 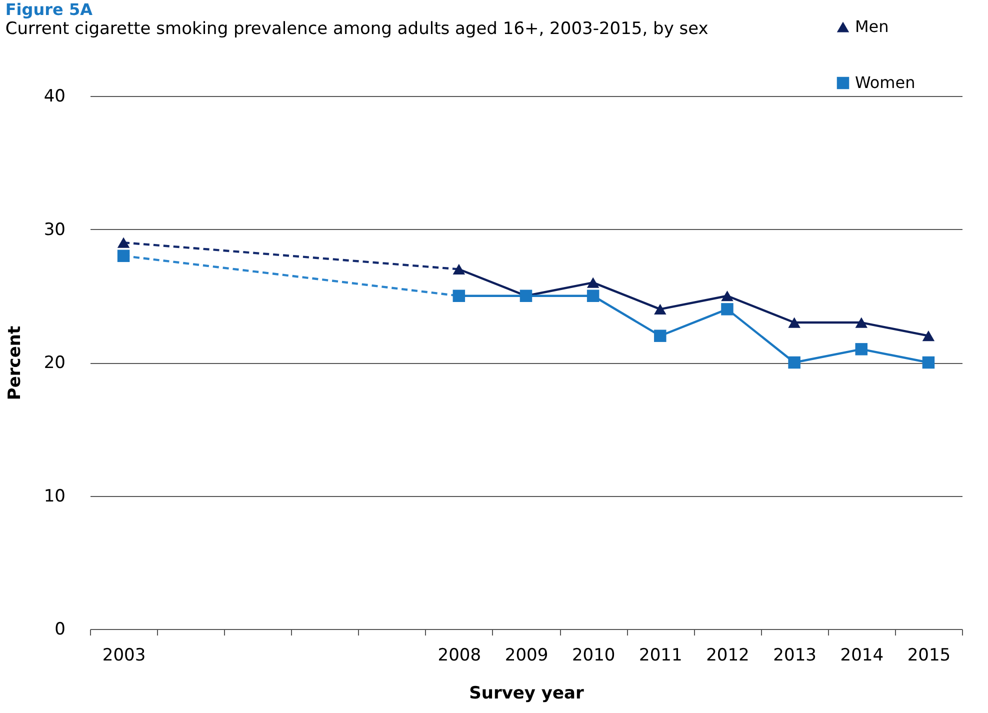 What do you see at coordinates (794, 656) in the screenshot?
I see `x-tick-label: 2013` at bounding box center [794, 656].